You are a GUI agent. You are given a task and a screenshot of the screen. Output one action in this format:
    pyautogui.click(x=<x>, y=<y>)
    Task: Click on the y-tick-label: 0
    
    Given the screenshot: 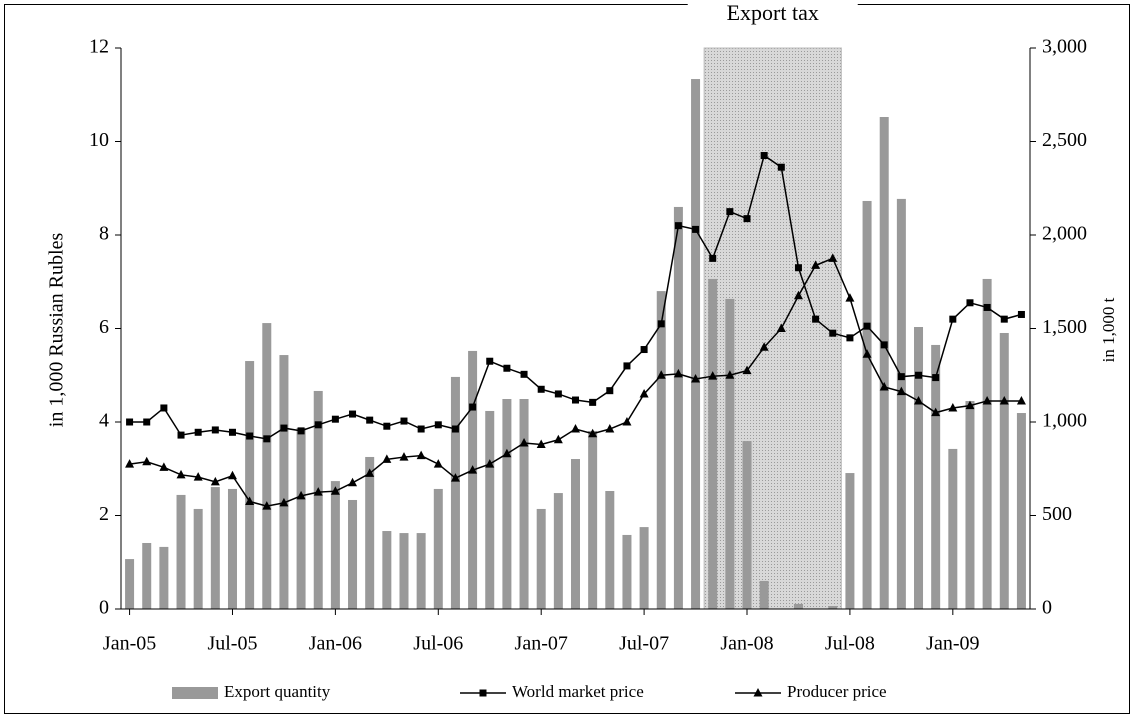 What is the action you would take?
    pyautogui.click(x=104, y=608)
    